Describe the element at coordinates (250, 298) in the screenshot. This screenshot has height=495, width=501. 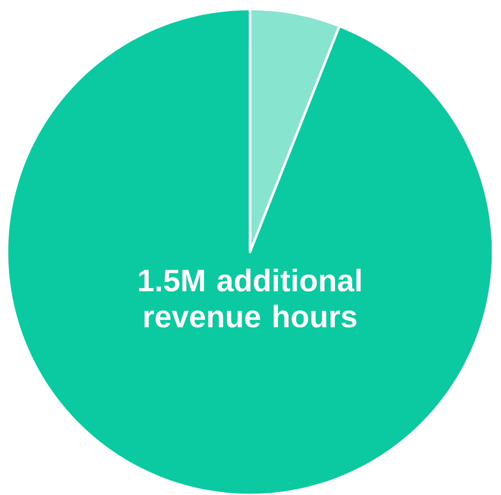
I see `text: 1.5M additional revenue hours` at that location.